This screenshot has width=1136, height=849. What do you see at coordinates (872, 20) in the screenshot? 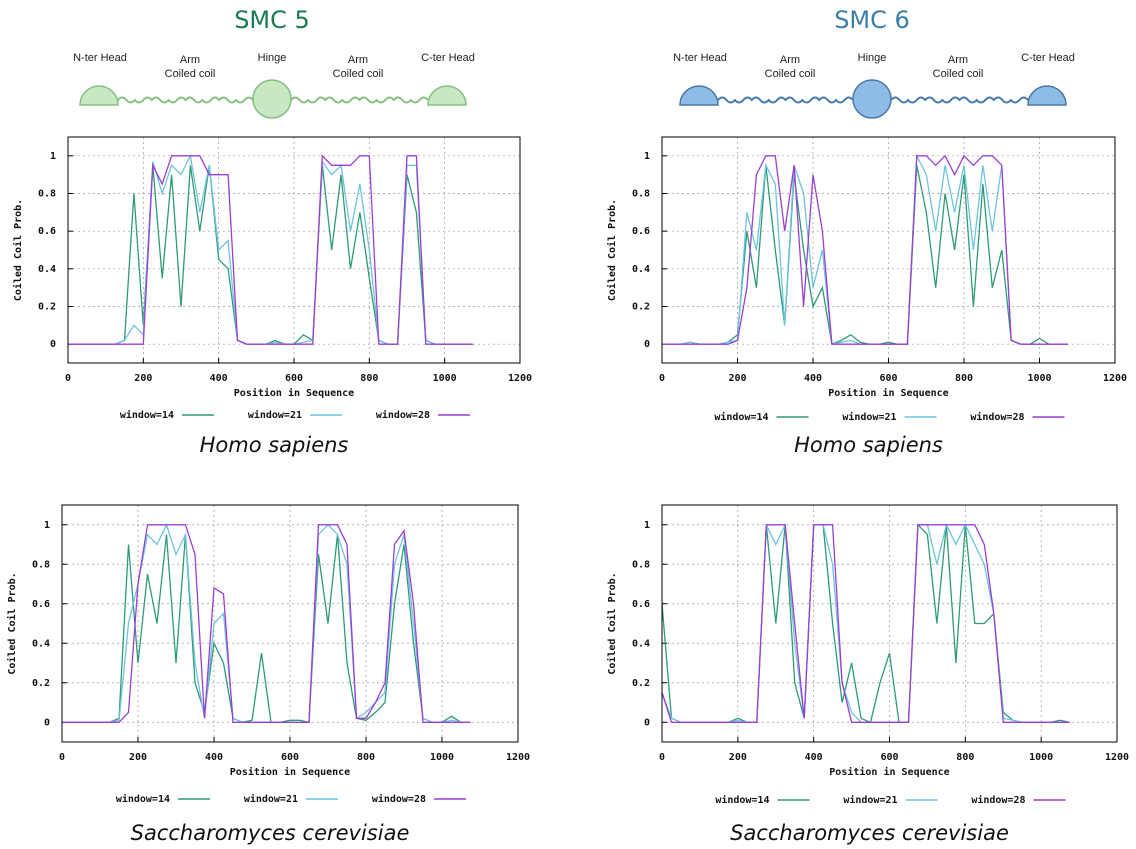
I see `panel-title: SMC 6` at bounding box center [872, 20].